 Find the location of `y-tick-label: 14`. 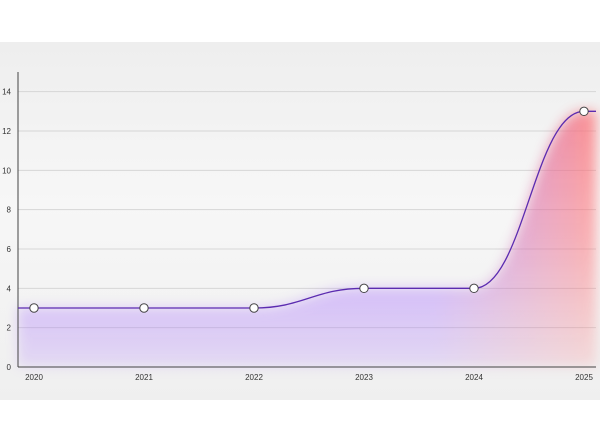

y-tick-label: 14 is located at coordinates (6, 92).